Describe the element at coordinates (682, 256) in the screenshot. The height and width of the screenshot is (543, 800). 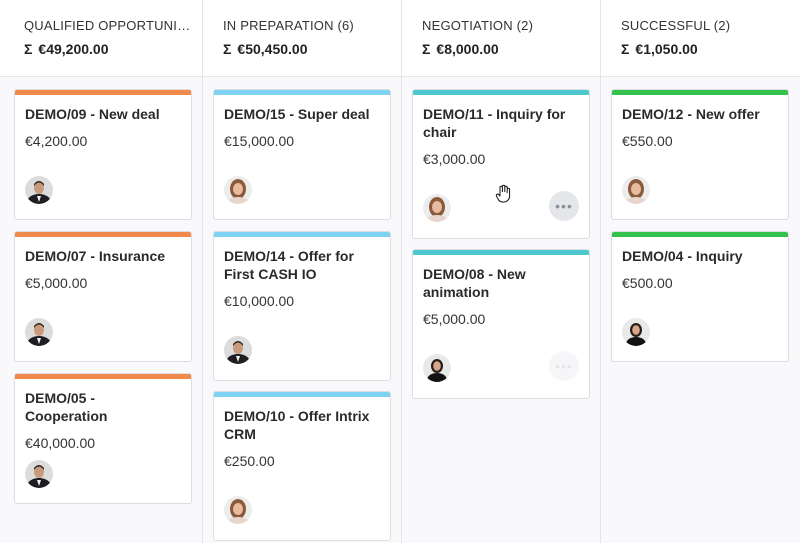
I see `card-title: DEMO/04 - Inquiry` at that location.